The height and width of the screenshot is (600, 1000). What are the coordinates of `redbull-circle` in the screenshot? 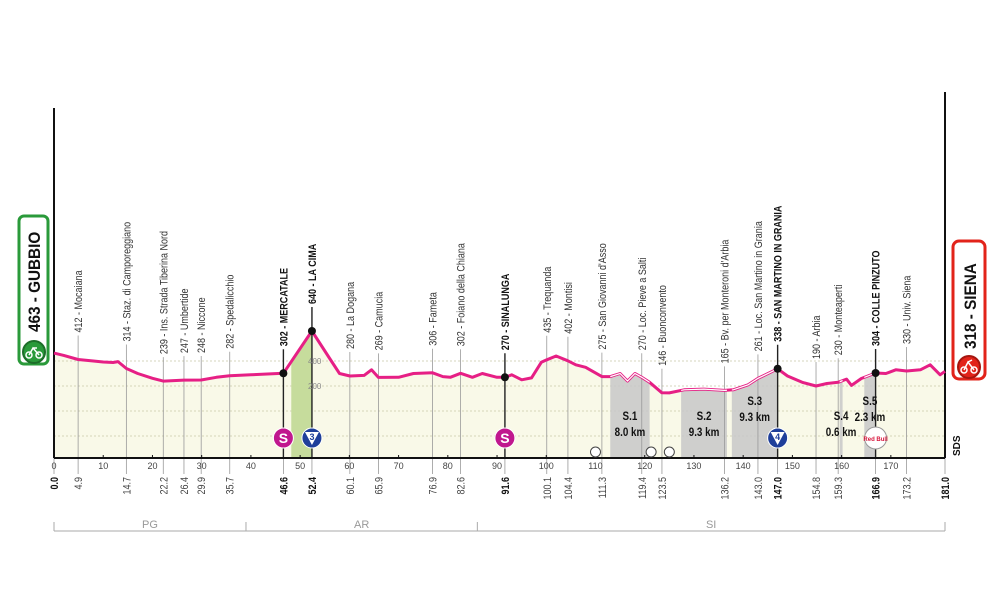 It's located at (876, 438).